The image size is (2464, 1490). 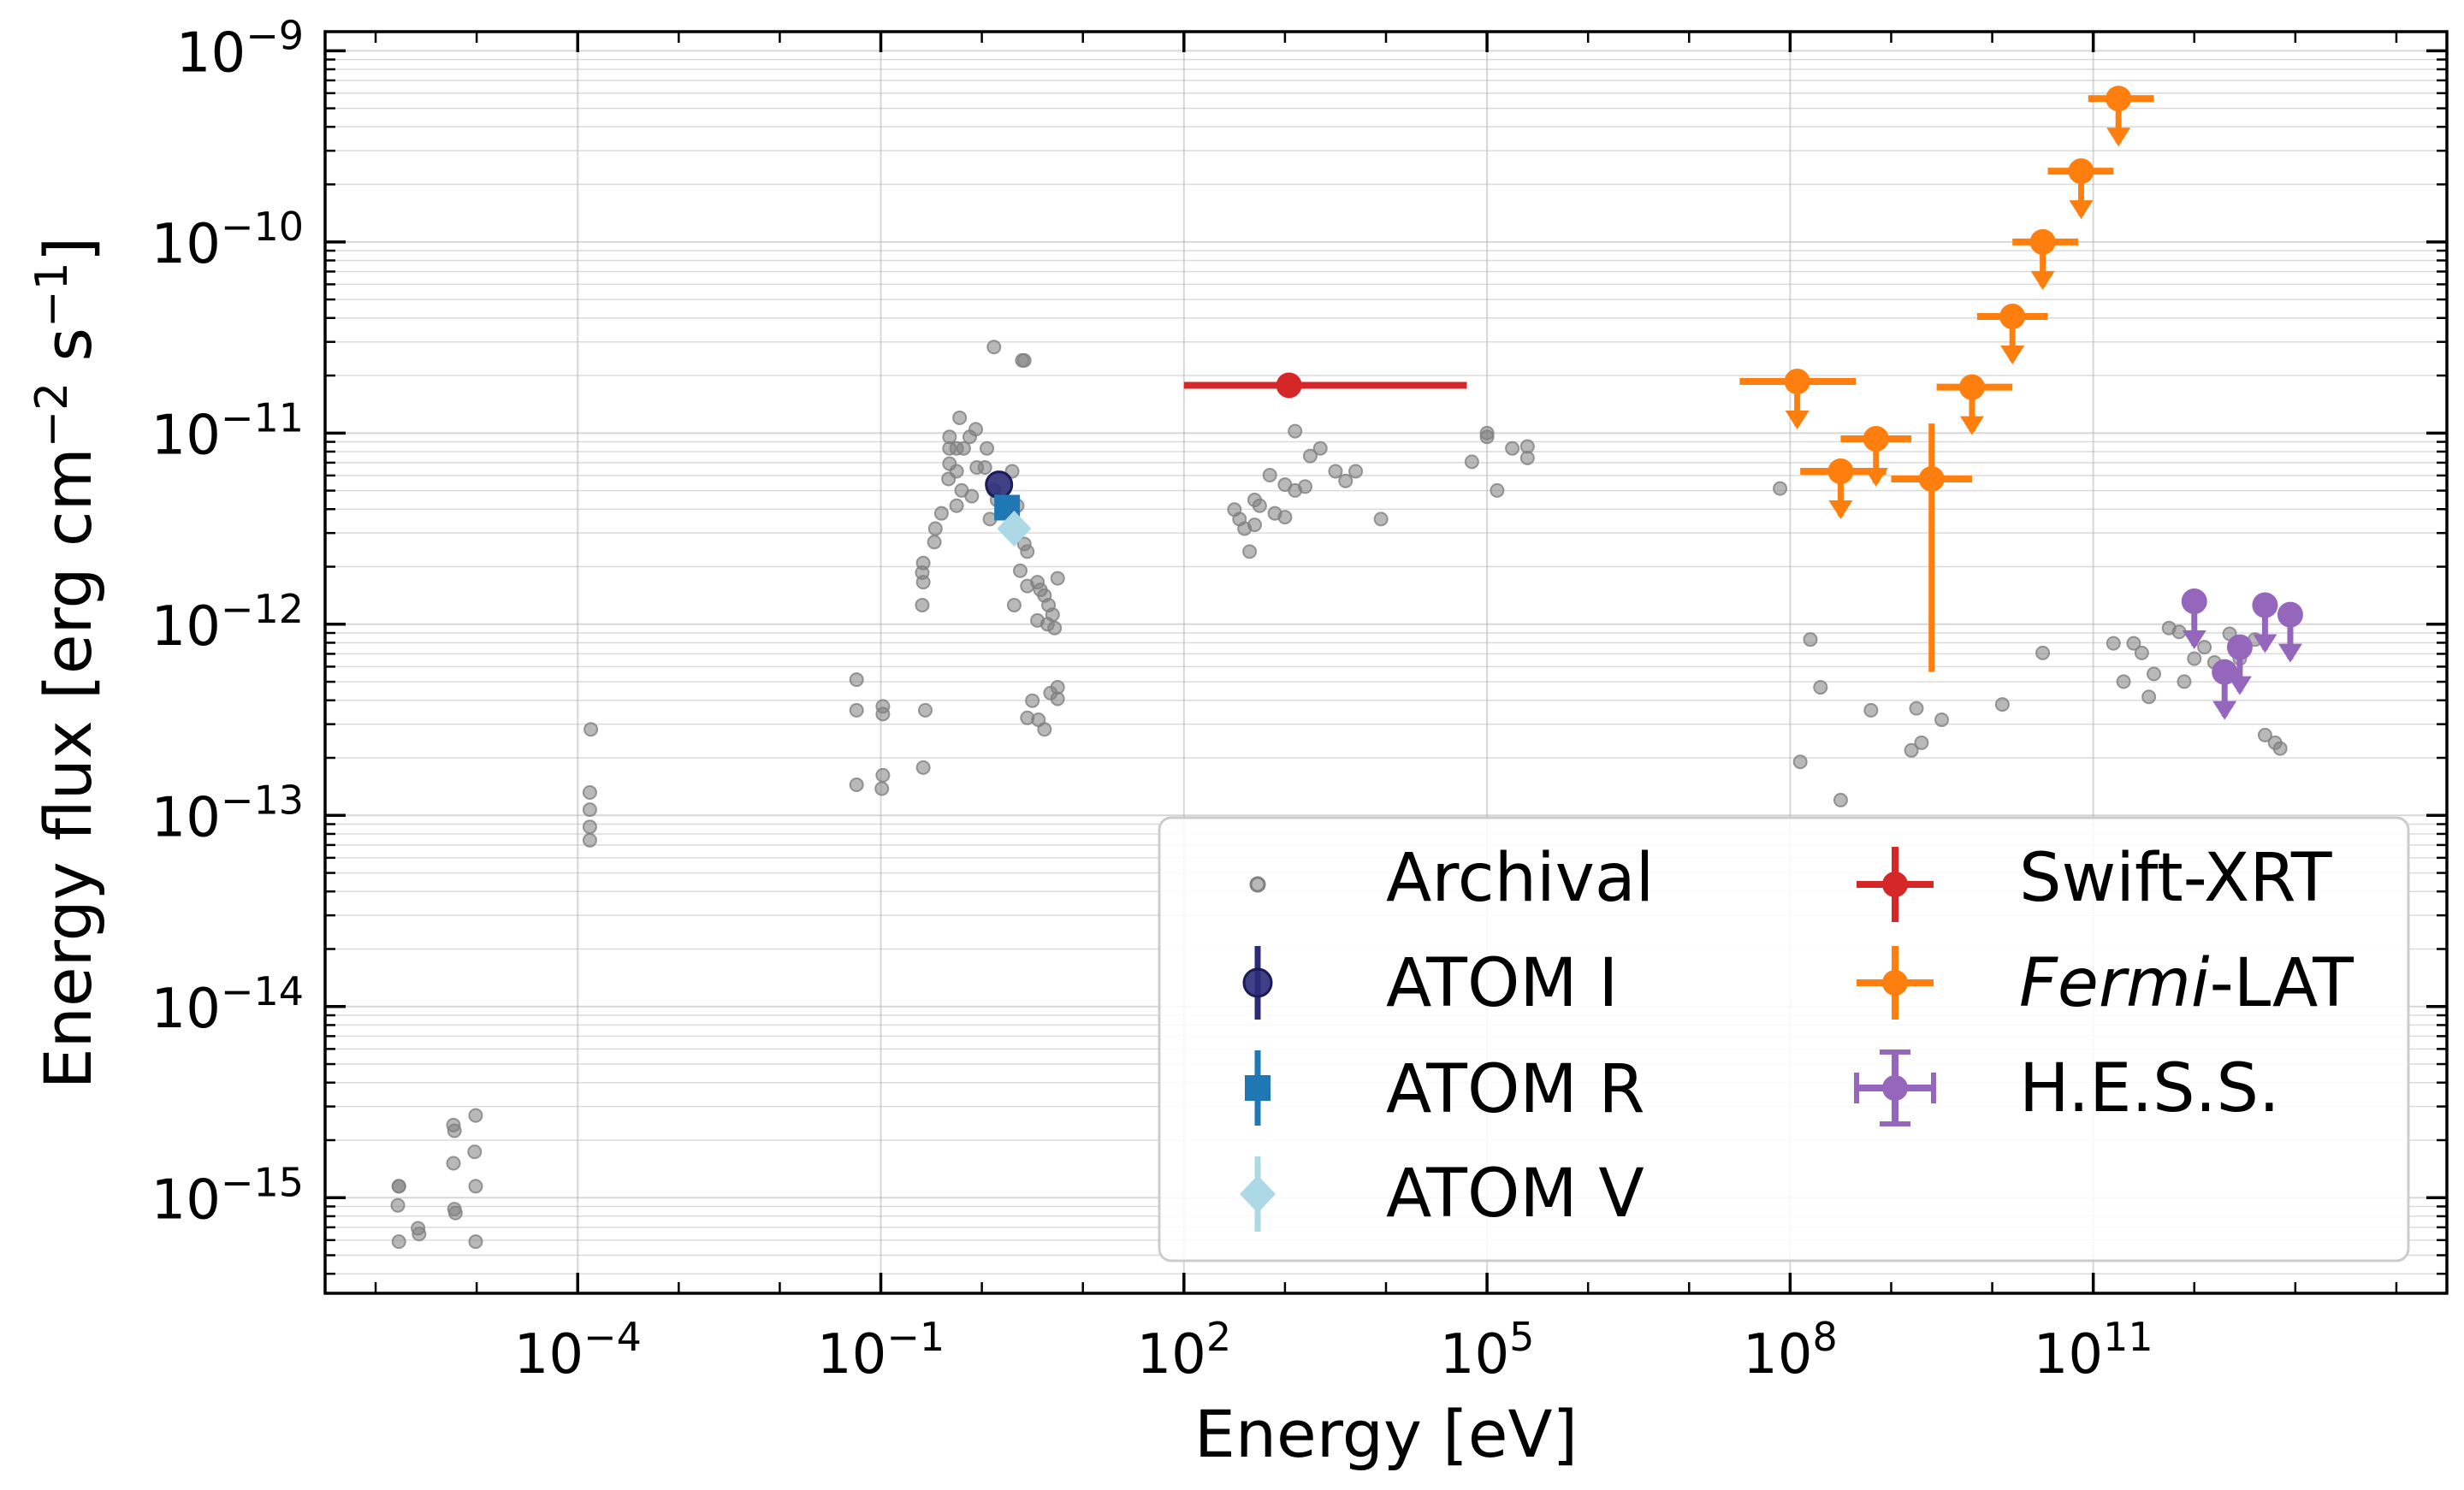 What do you see at coordinates (1258, 1194) in the screenshot?
I see `legend-atom-v-marker` at bounding box center [1258, 1194].